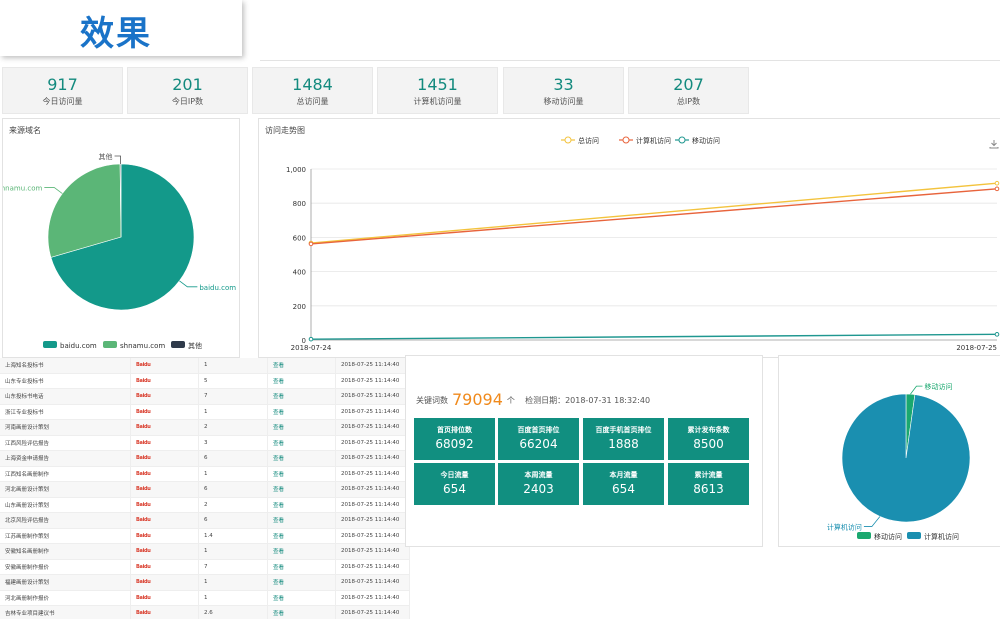 Image resolution: width=1000 pixels, height=619 pixels. Describe the element at coordinates (454, 489) in the screenshot. I see `tile-value: 654` at that location.